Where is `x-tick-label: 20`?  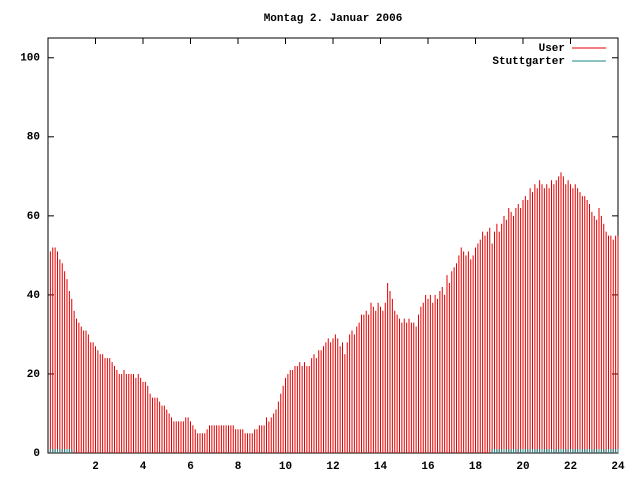 x-tick-label: 20 is located at coordinates (522, 467).